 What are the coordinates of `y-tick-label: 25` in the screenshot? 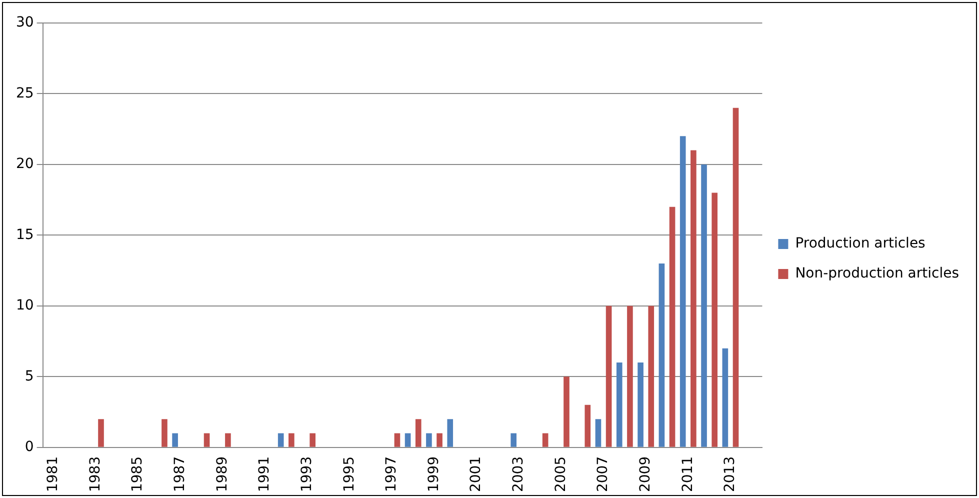 It's located at (25, 93).